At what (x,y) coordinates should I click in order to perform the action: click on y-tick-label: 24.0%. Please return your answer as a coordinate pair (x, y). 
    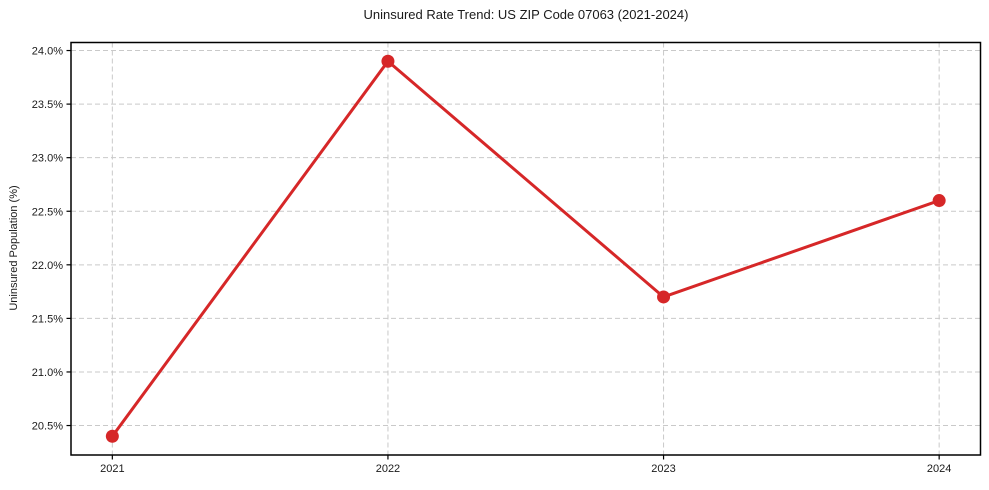
    Looking at the image, I should click on (47, 52).